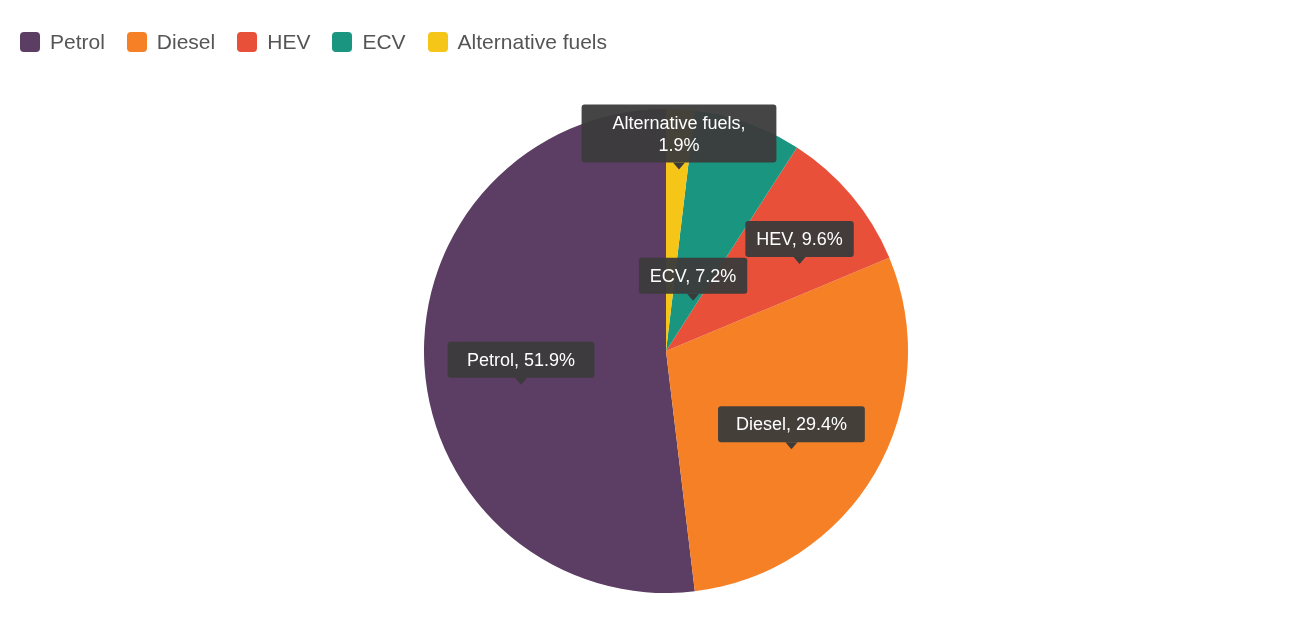 The image size is (1314, 625). I want to click on legend-label: Petrol, so click(77, 42).